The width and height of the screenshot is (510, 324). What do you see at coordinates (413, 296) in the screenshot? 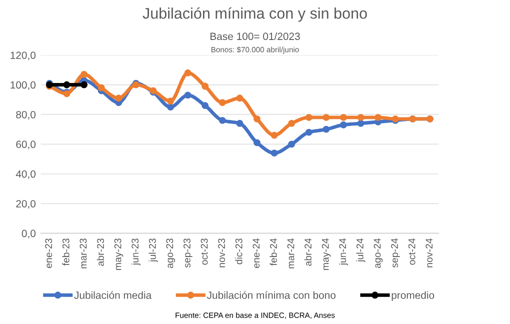
I see `legend-label: promedio` at bounding box center [413, 296].